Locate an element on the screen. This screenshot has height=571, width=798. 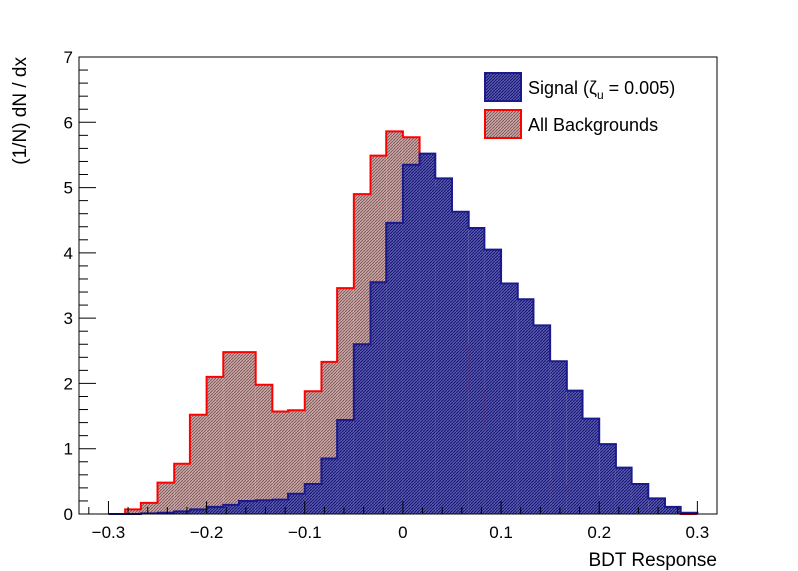
y-tick-label: 3 is located at coordinates (68, 318).